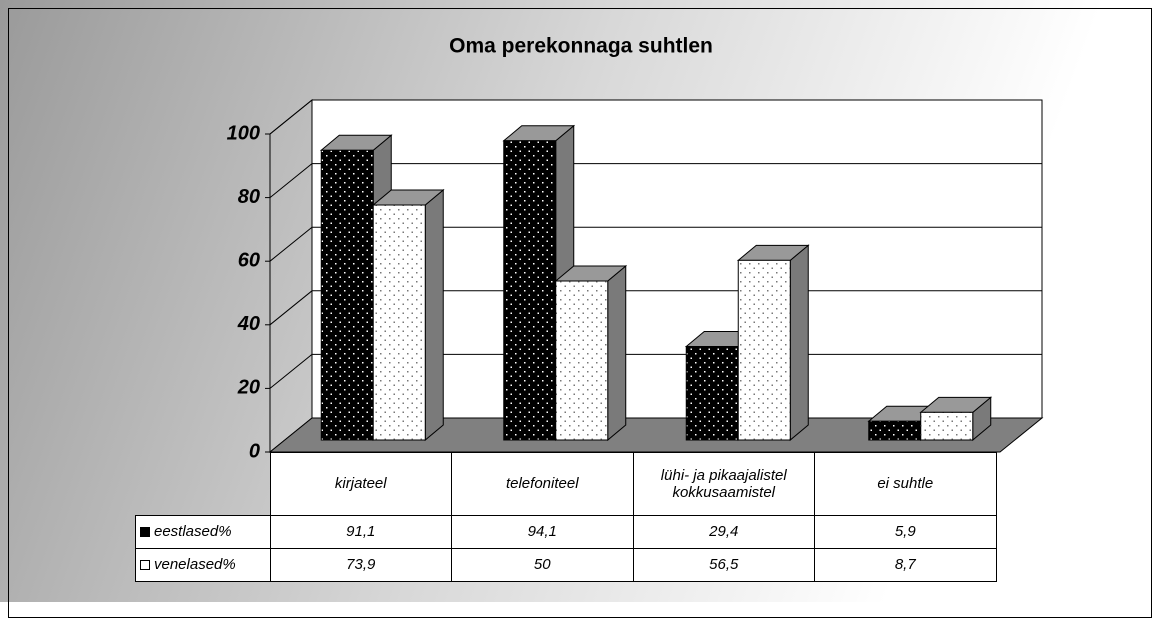  I want to click on value-cell: 56,5, so click(723, 564).